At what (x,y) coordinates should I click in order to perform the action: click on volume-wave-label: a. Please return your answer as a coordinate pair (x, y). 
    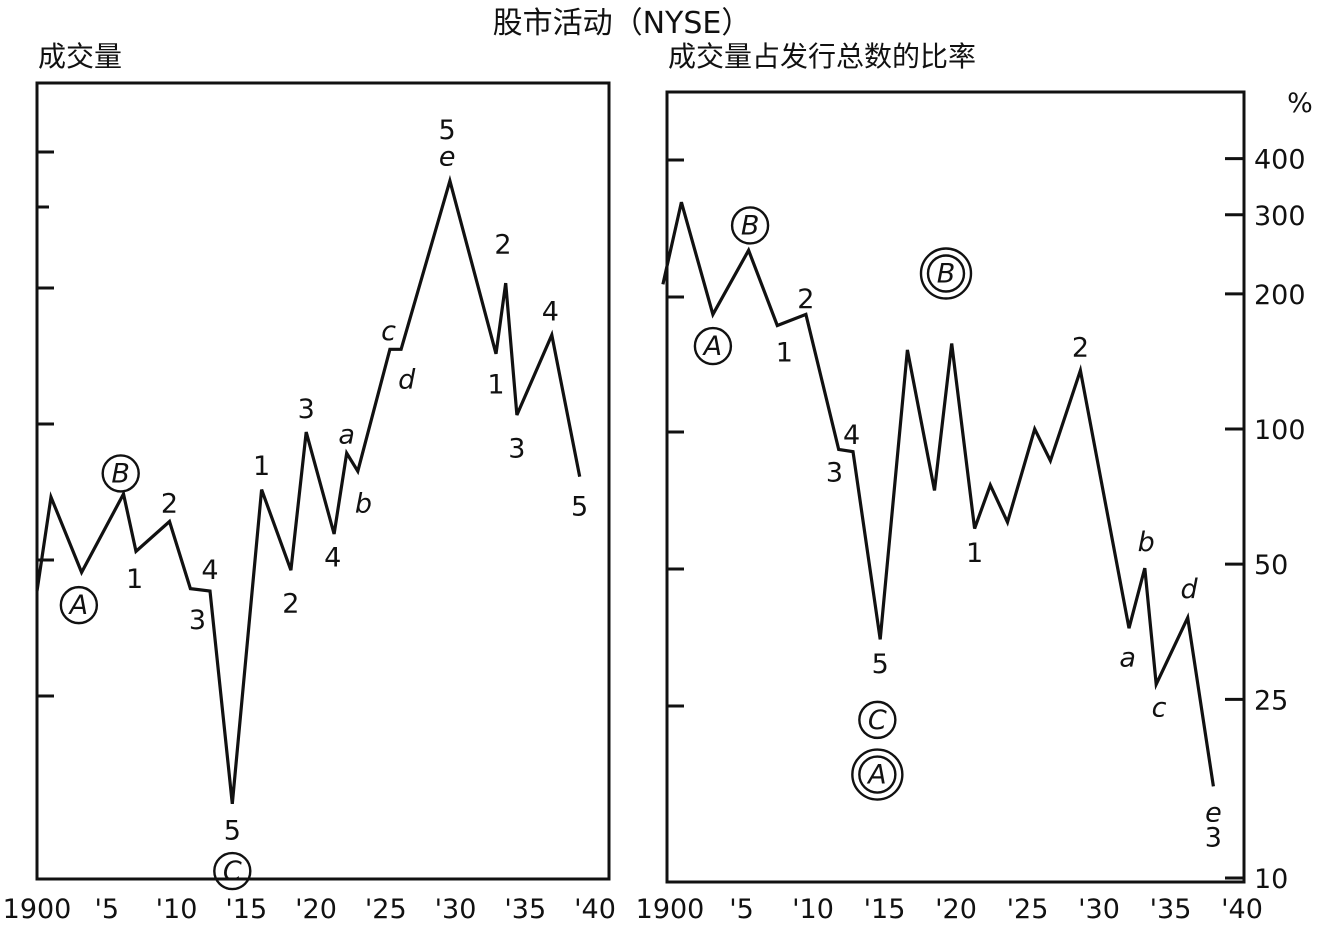
    Looking at the image, I should click on (346, 434).